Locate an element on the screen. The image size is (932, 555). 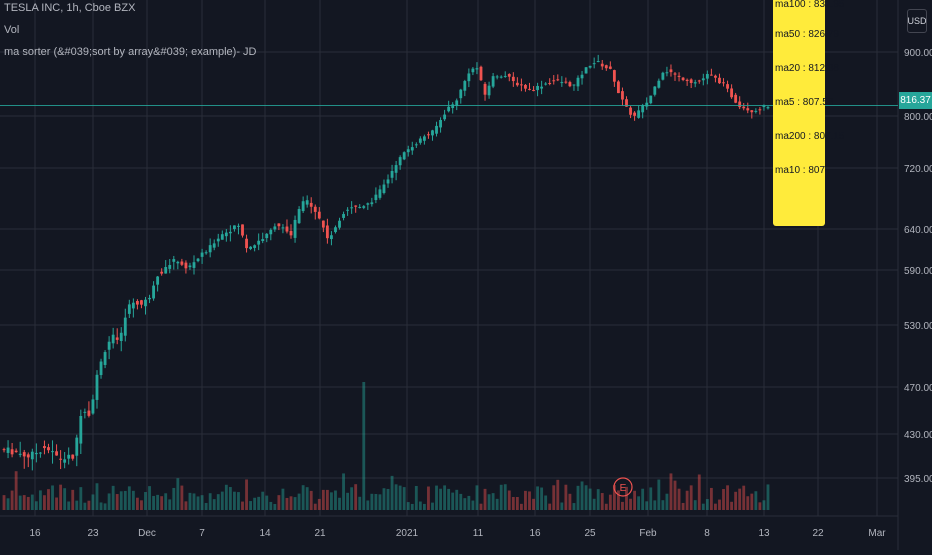
ma-line-4: ma5 : 807.58 is located at coordinates (804, 102).